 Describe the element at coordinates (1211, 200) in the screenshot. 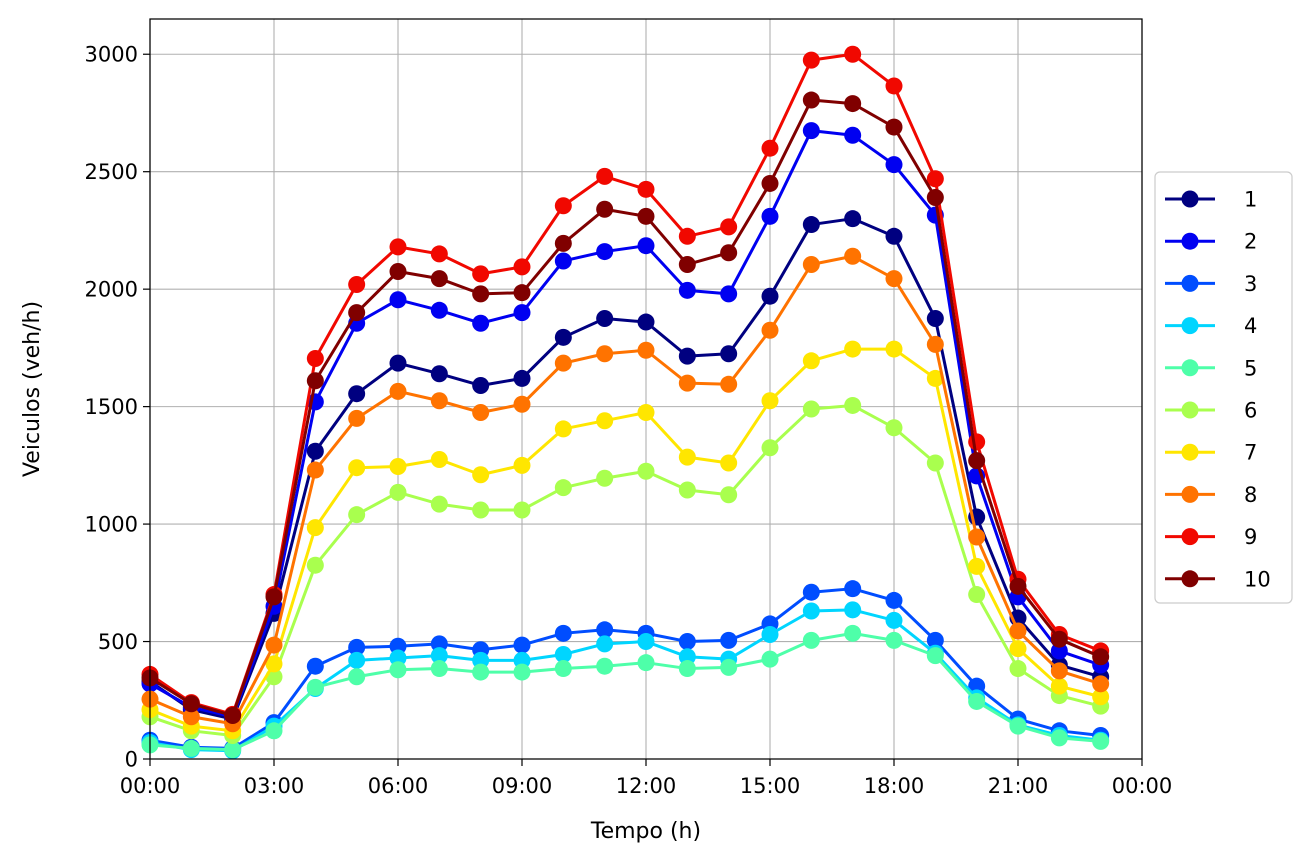

I see `legend-item: 1` at that location.